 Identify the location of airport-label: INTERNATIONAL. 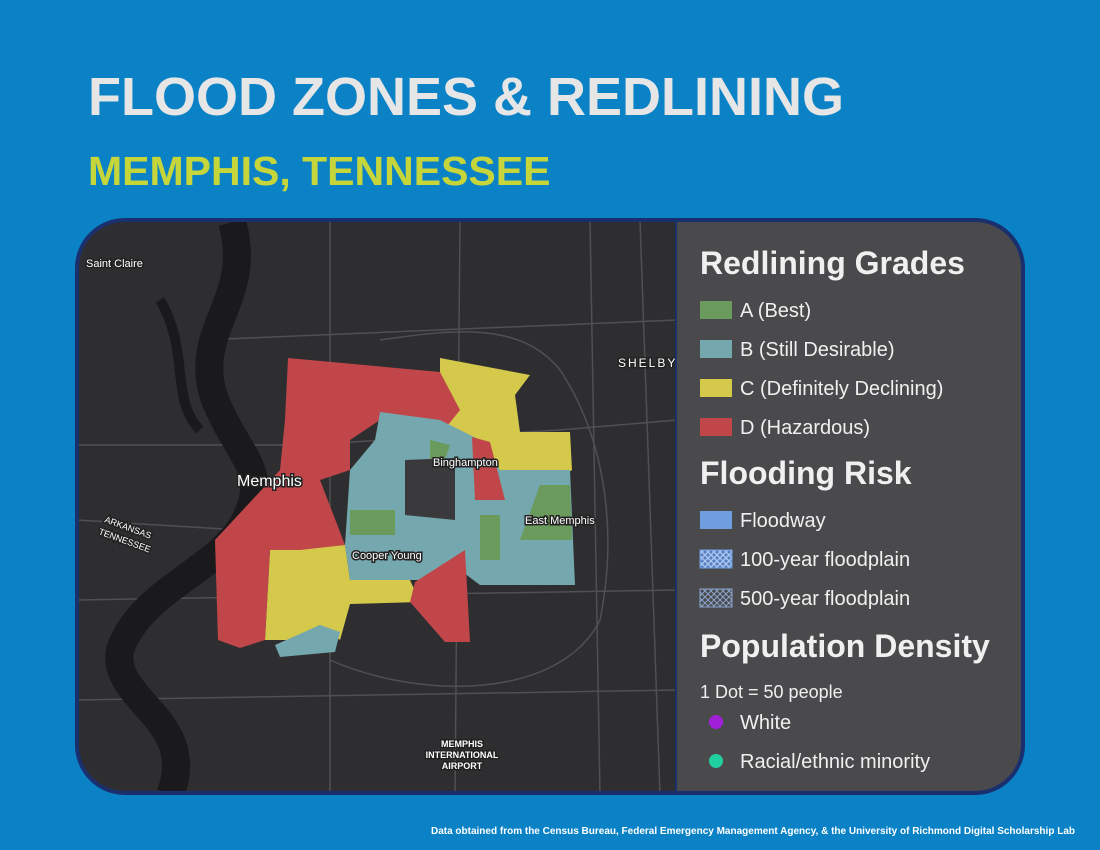
(462, 755).